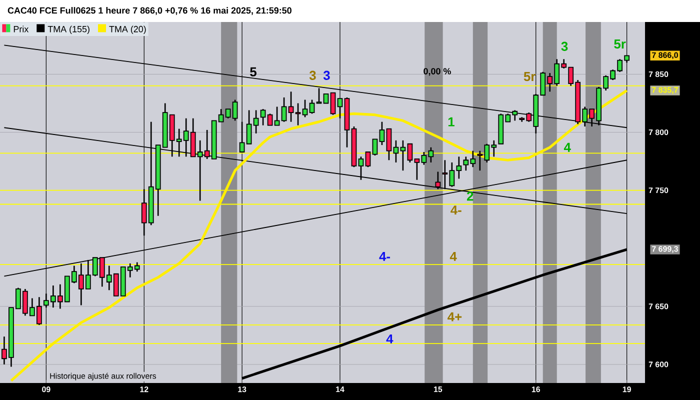 The image size is (700, 400). Describe the element at coordinates (470, 196) in the screenshot. I see `annotation: 2` at that location.